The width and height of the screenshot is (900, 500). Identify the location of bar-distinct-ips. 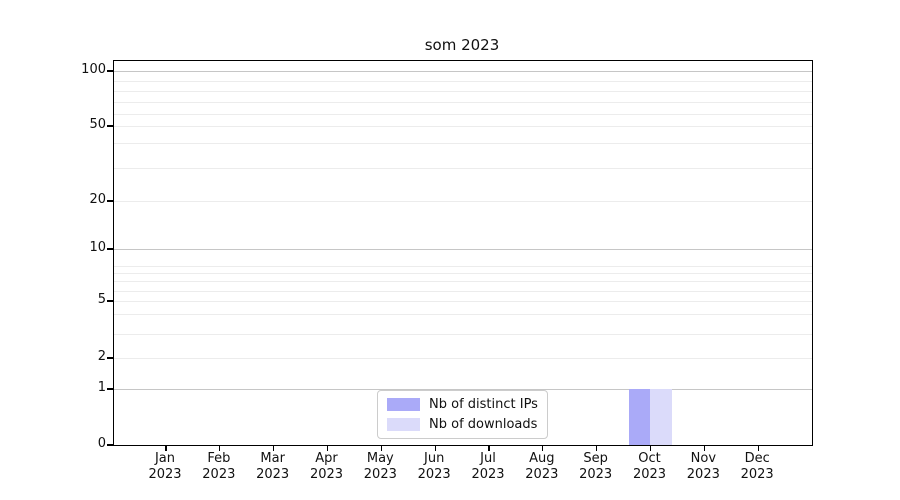
(639, 417).